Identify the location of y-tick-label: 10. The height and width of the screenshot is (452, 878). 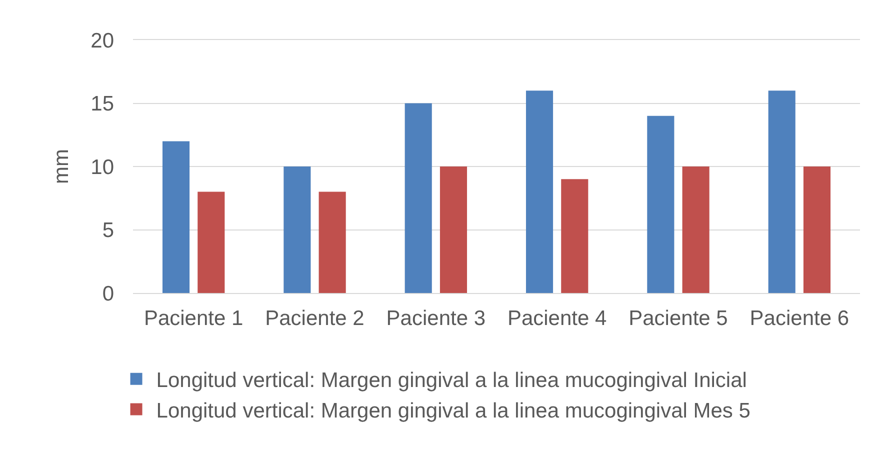
(102, 167).